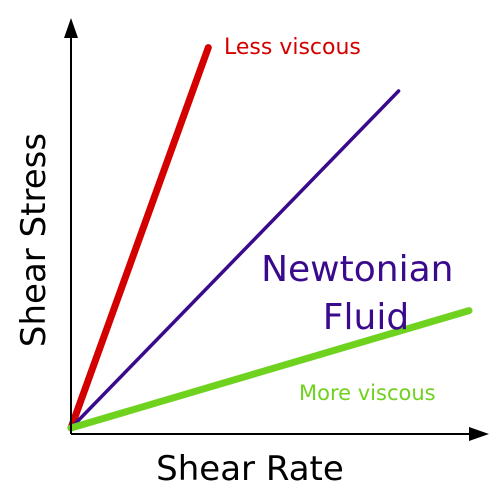  Describe the element at coordinates (71, 28) in the screenshot. I see `y-axis-arrowhead` at that location.